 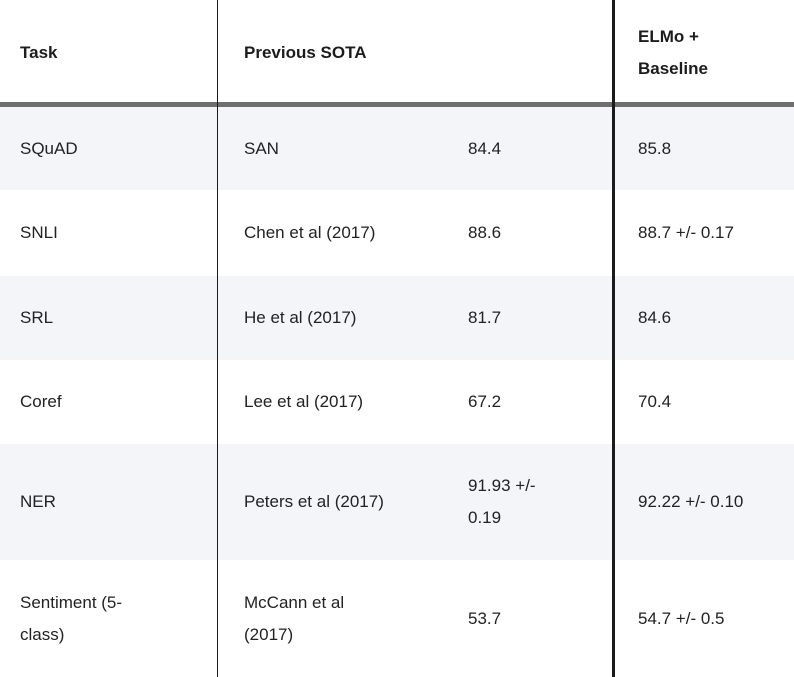 What do you see at coordinates (397, 318) in the screenshot?
I see `table-row: SRL He et al (2017) 81.7 84.6` at bounding box center [397, 318].